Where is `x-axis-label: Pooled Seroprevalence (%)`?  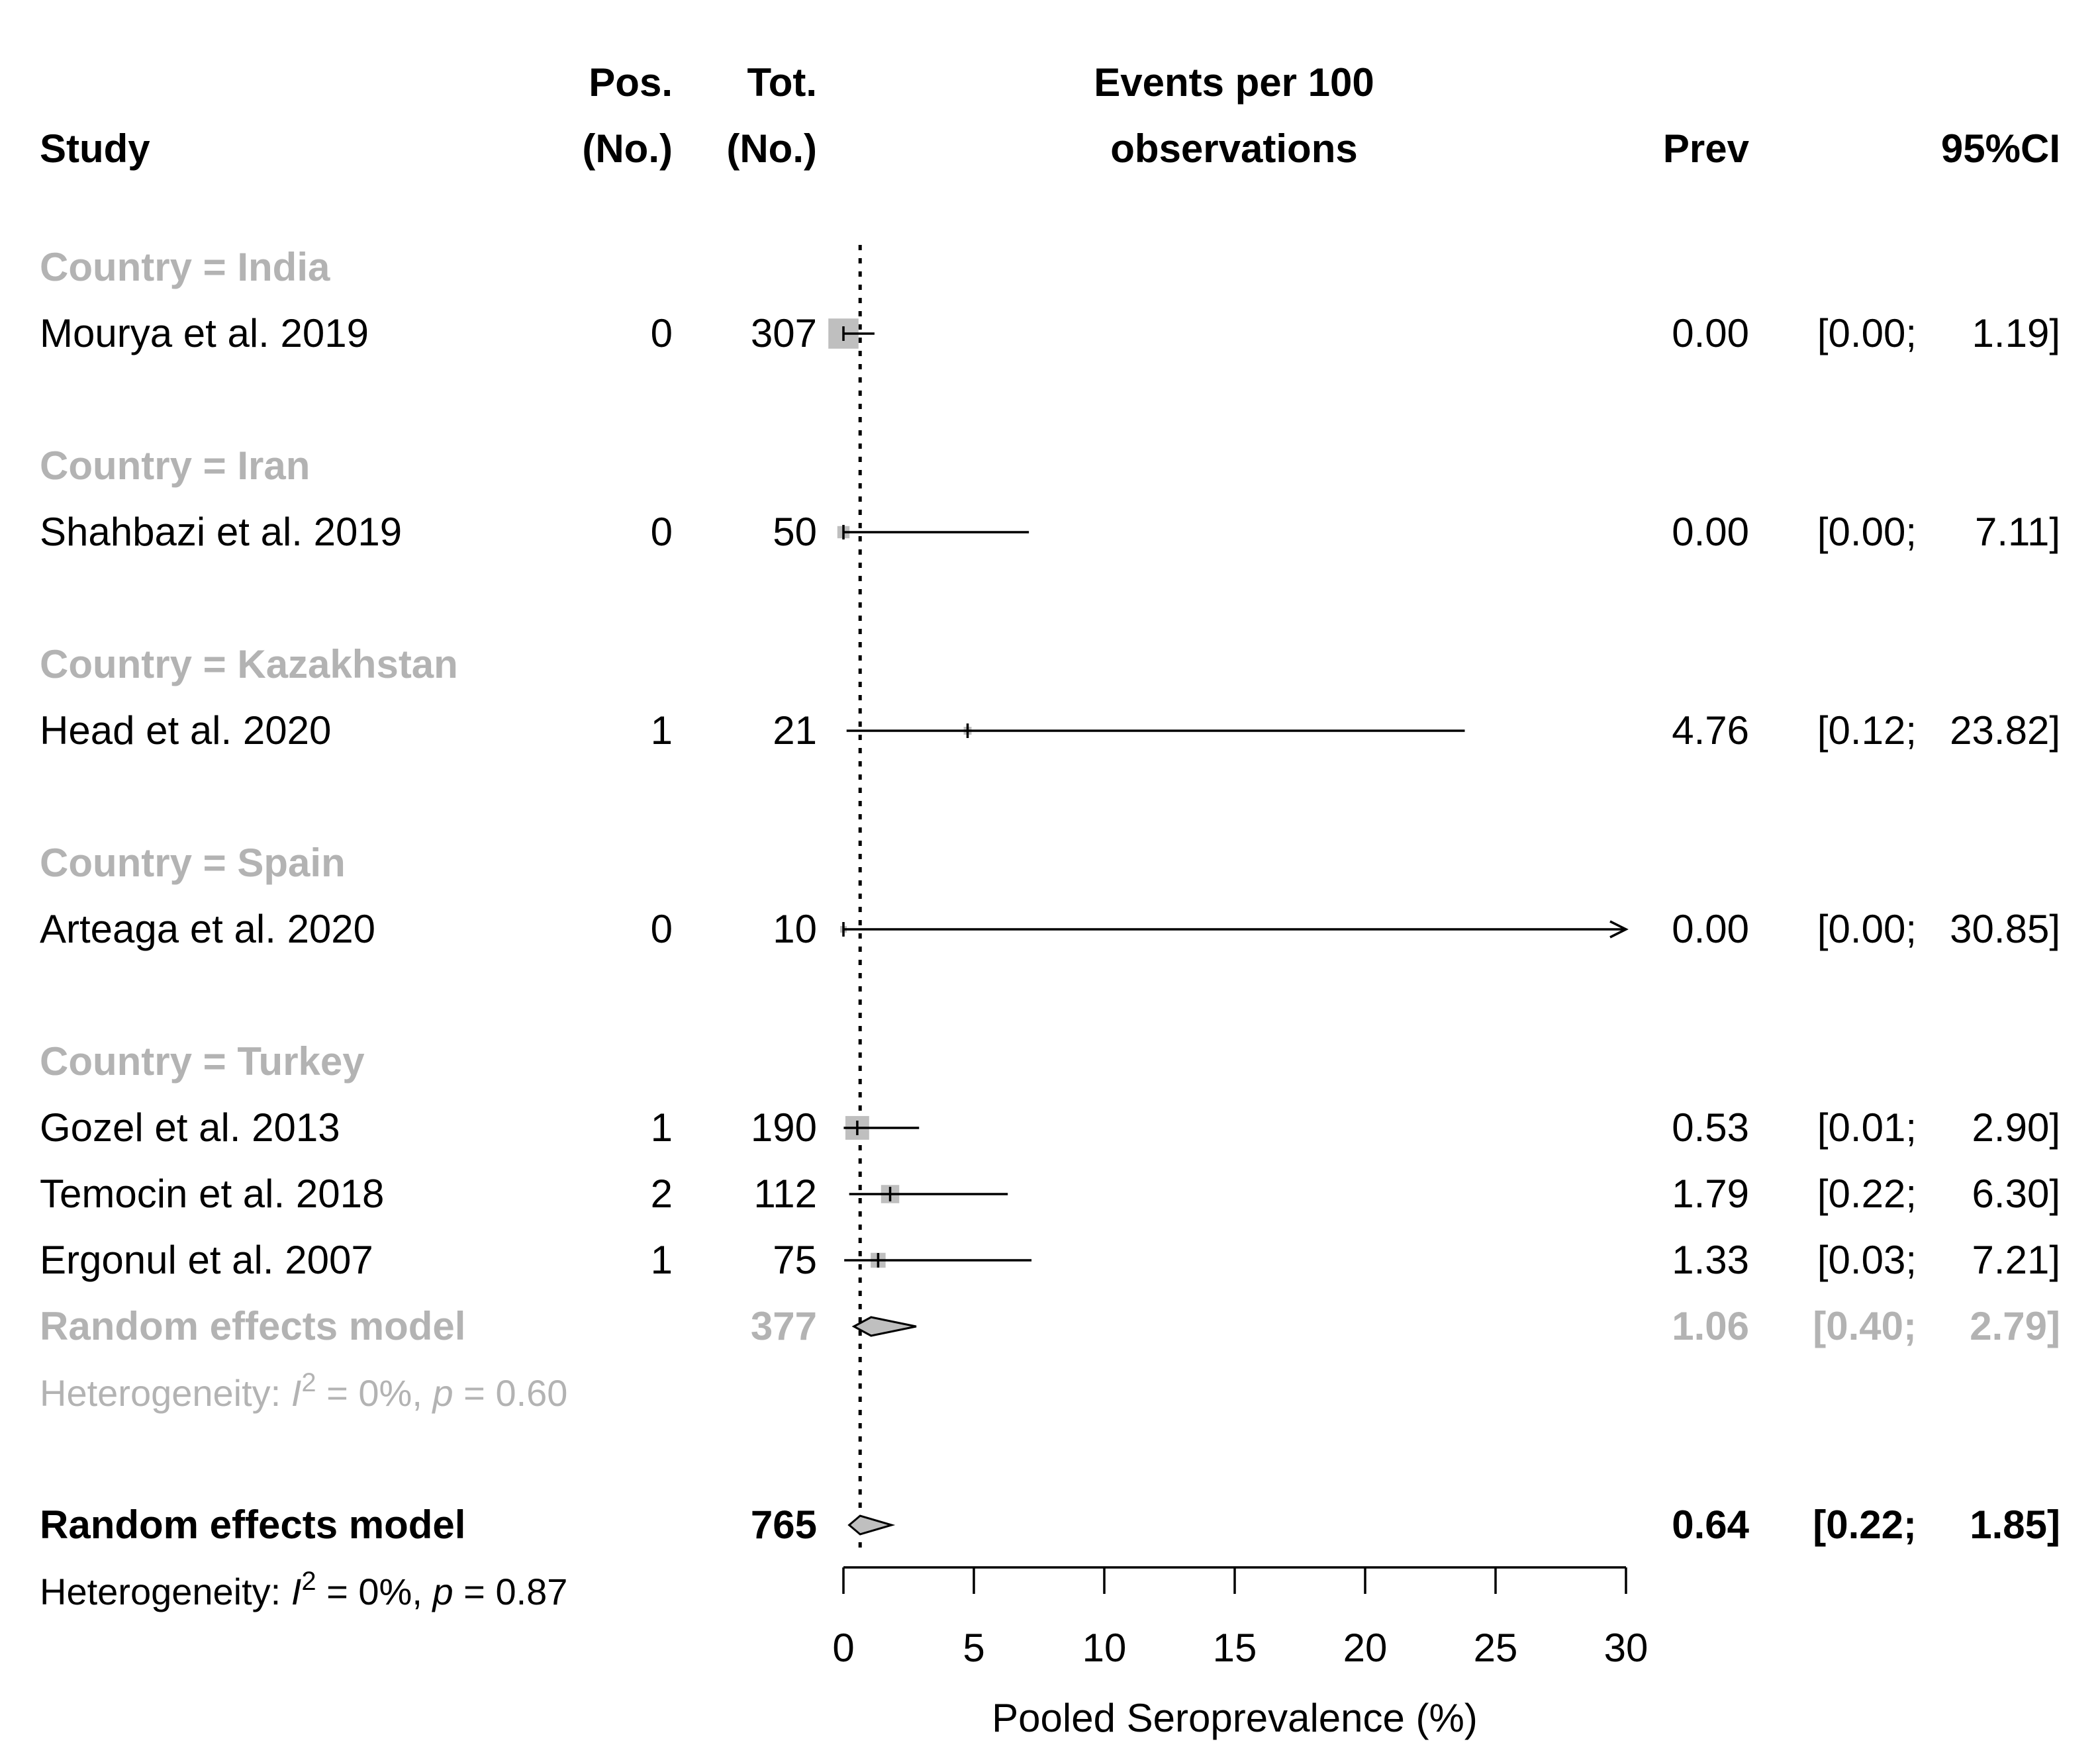
x-axis-label: Pooled Seroprevalence (%) is located at coordinates (1235, 1718).